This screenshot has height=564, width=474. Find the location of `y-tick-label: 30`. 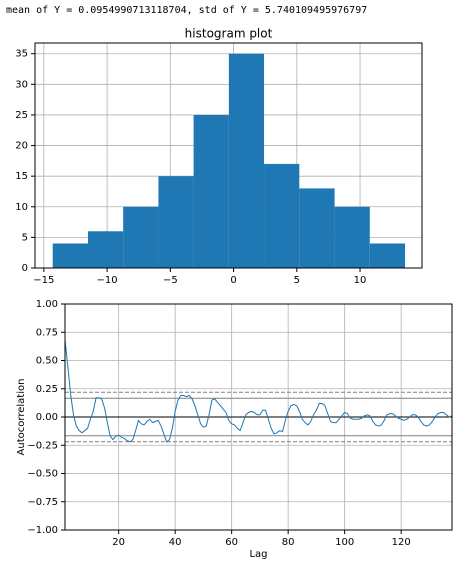

y-tick-label: 30 is located at coordinates (21, 84).